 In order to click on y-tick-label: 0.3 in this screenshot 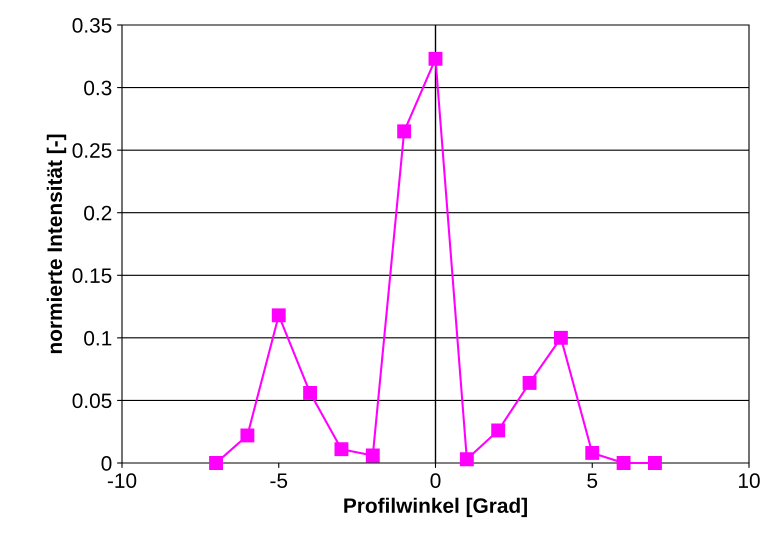, I will do `click(98, 88)`.